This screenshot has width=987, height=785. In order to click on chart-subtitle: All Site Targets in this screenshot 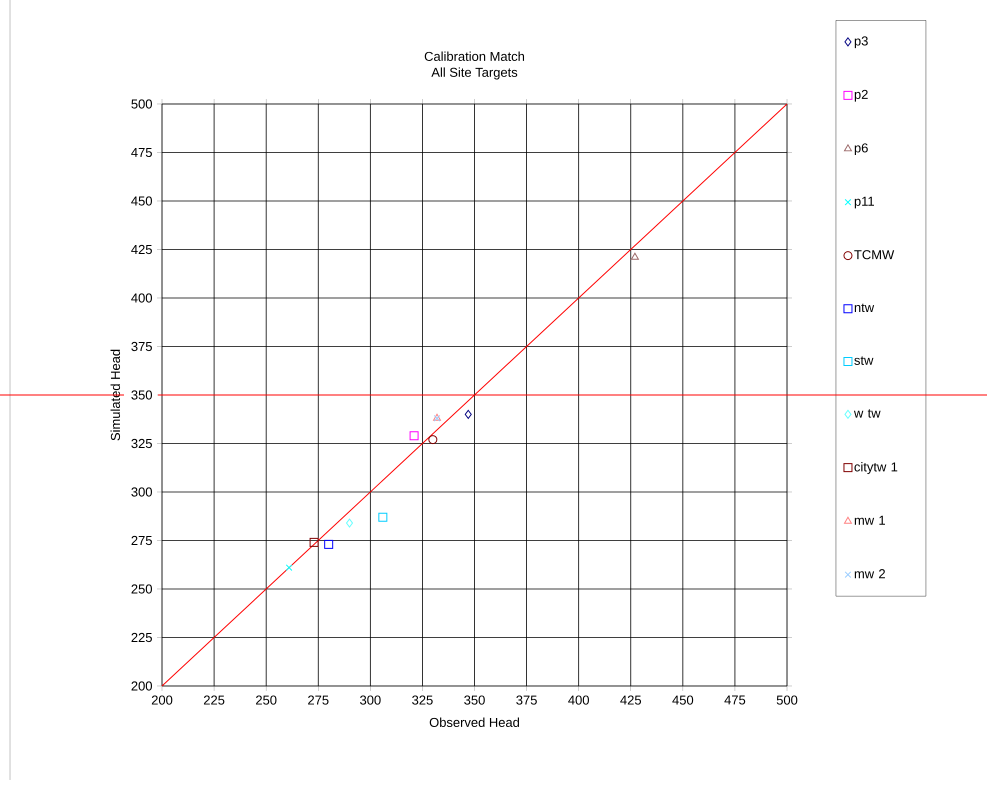, I will do `click(474, 73)`.